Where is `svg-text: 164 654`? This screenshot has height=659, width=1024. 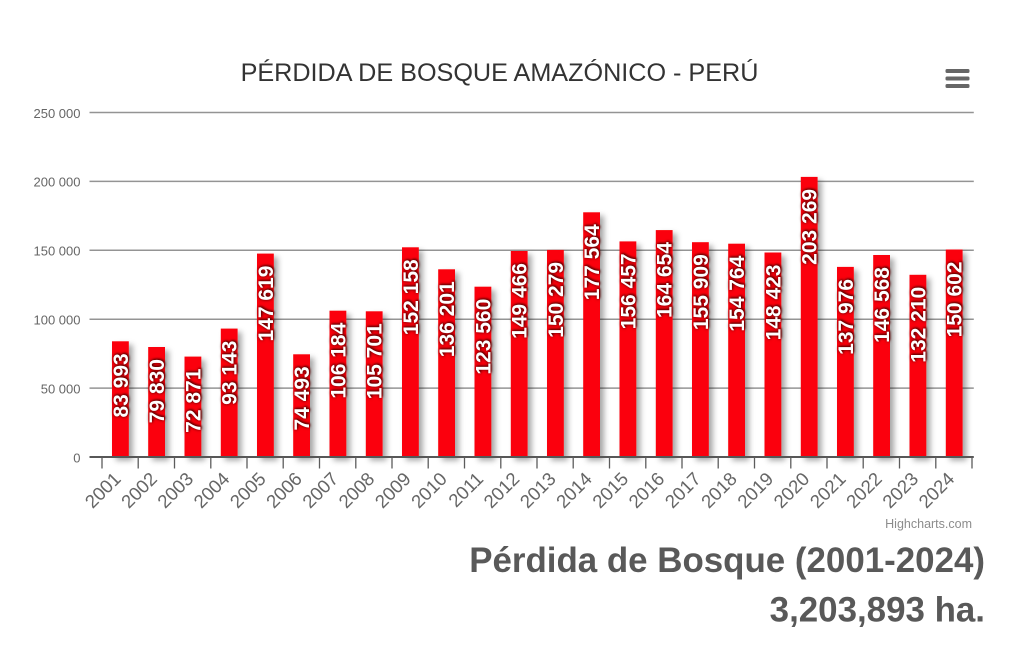
svg-text: 164 654 is located at coordinates (665, 280).